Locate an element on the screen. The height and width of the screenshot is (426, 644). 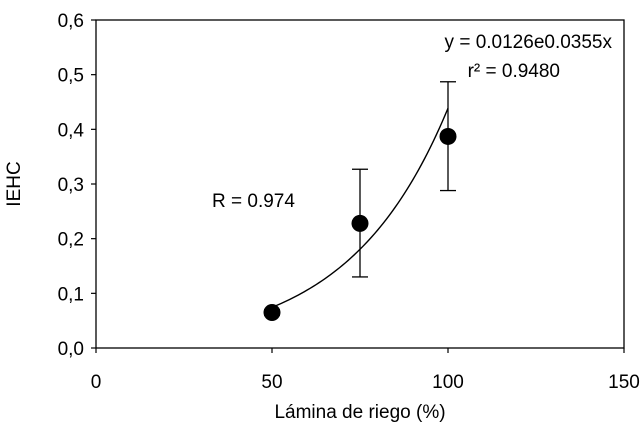
y-tick-label: 0,0 is located at coordinates (71, 349).